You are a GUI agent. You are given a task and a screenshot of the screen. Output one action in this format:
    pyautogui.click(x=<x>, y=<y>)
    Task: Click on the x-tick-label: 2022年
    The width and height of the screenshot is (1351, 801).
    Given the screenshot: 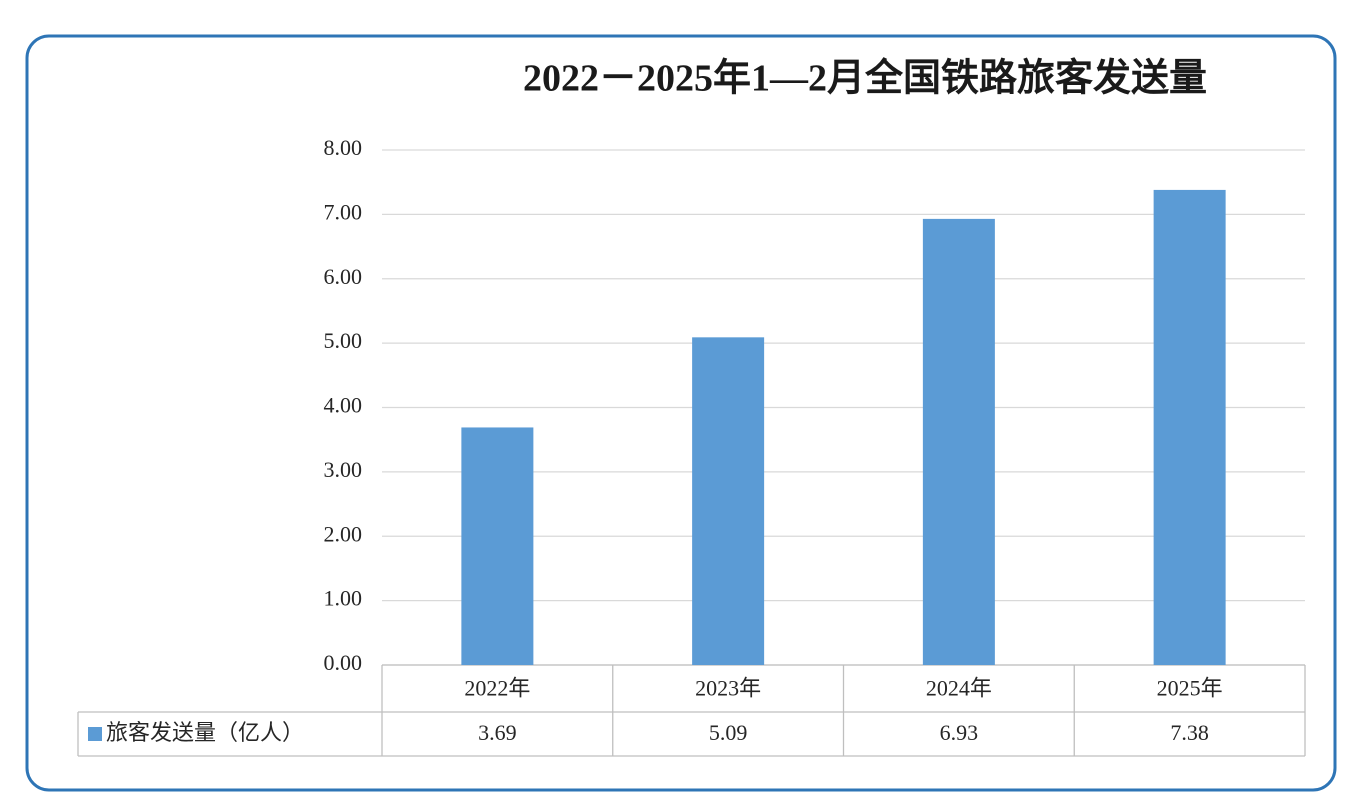 What is the action you would take?
    pyautogui.click(x=497, y=688)
    